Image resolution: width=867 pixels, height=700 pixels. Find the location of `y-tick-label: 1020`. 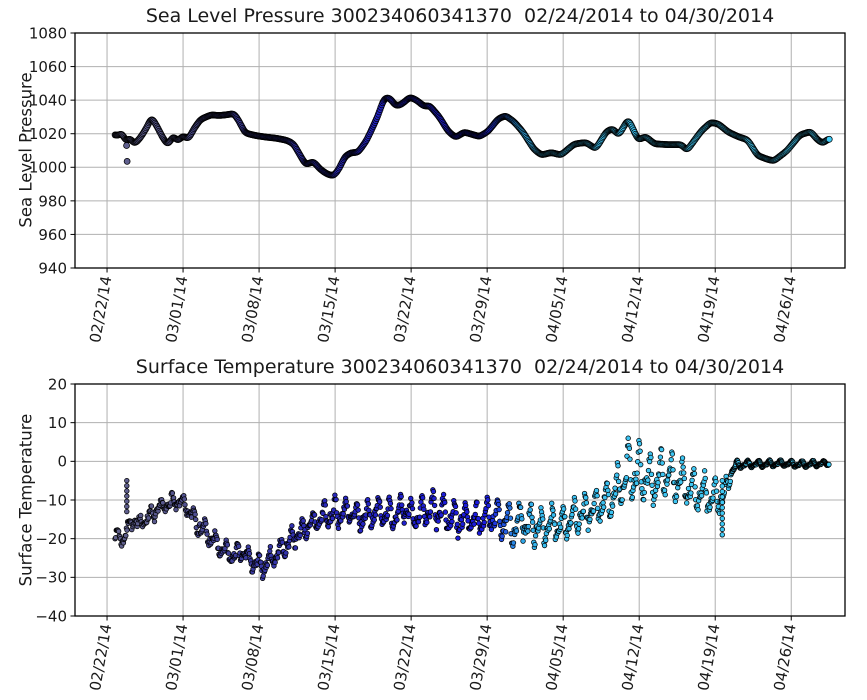

y-tick-label: 1020 is located at coordinates (48, 134).